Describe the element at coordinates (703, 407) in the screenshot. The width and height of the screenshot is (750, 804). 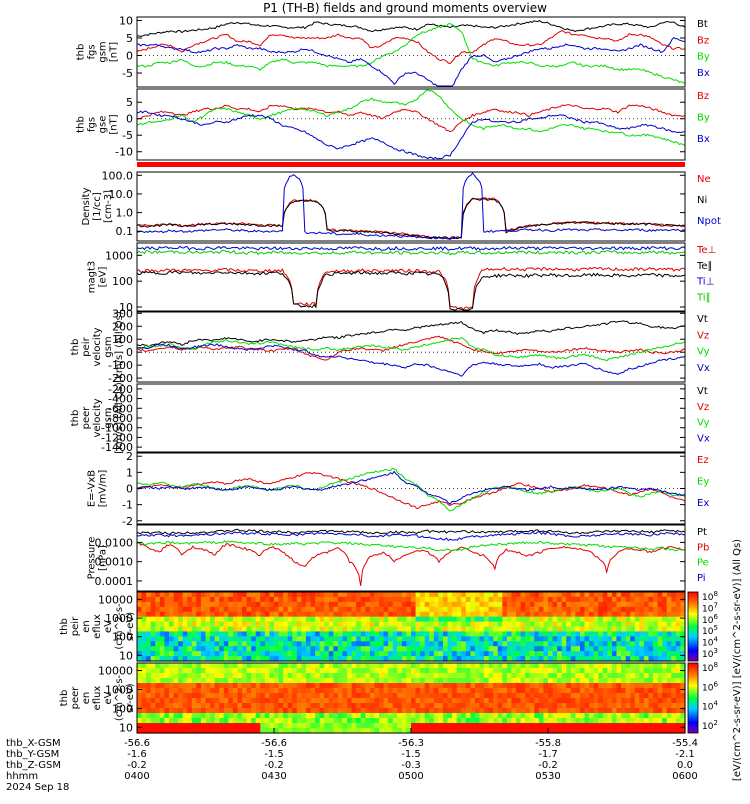
I see `legend-Vz: Vz` at that location.